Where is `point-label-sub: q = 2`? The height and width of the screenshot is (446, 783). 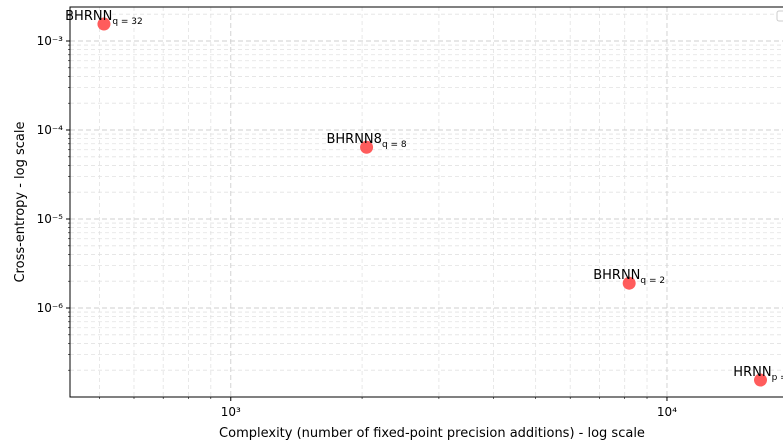
point-label-sub: q = 2 is located at coordinates (652, 281).